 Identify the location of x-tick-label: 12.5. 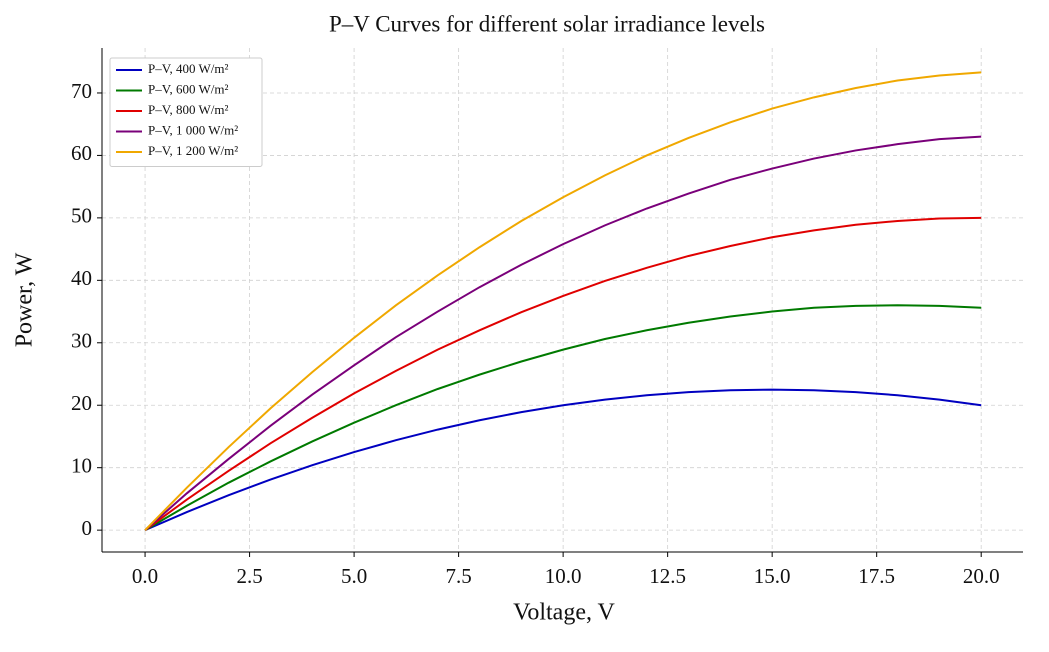
(667, 576).